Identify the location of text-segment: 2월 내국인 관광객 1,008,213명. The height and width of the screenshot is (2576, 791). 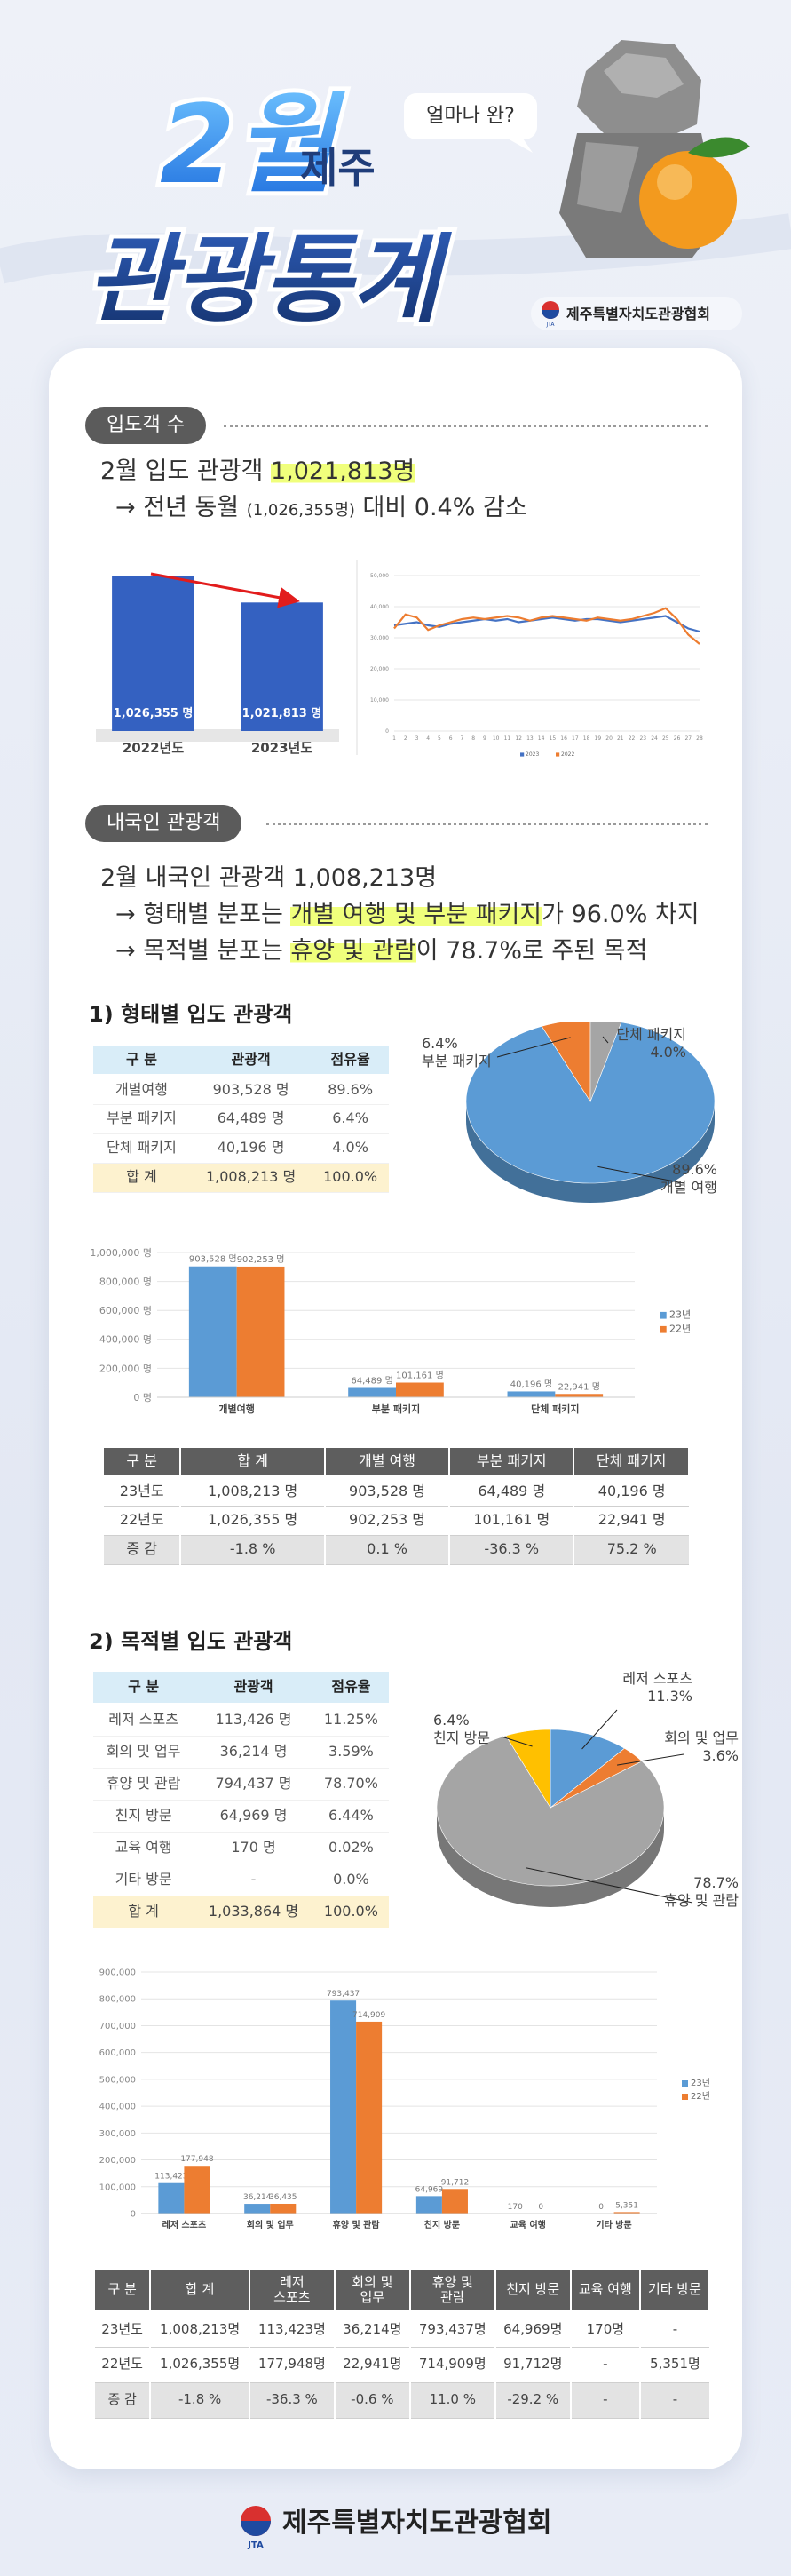
(269, 878).